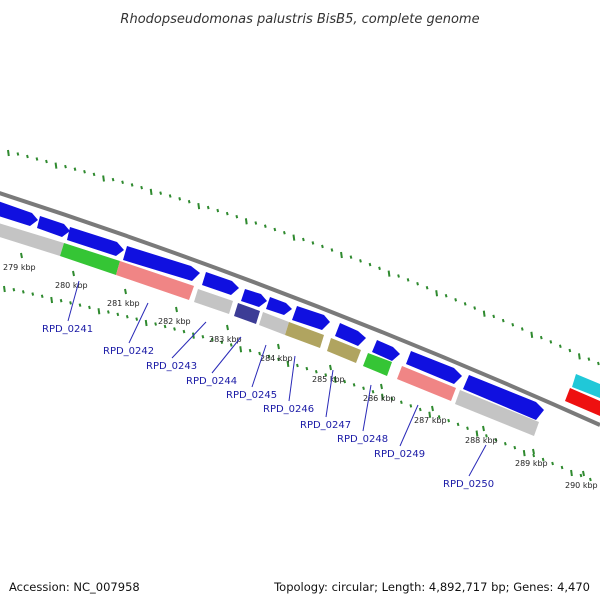 The height and width of the screenshot is (600, 600). What do you see at coordinates (288, 409) in the screenshot?
I see `gene-label: RPD_0246` at bounding box center [288, 409].